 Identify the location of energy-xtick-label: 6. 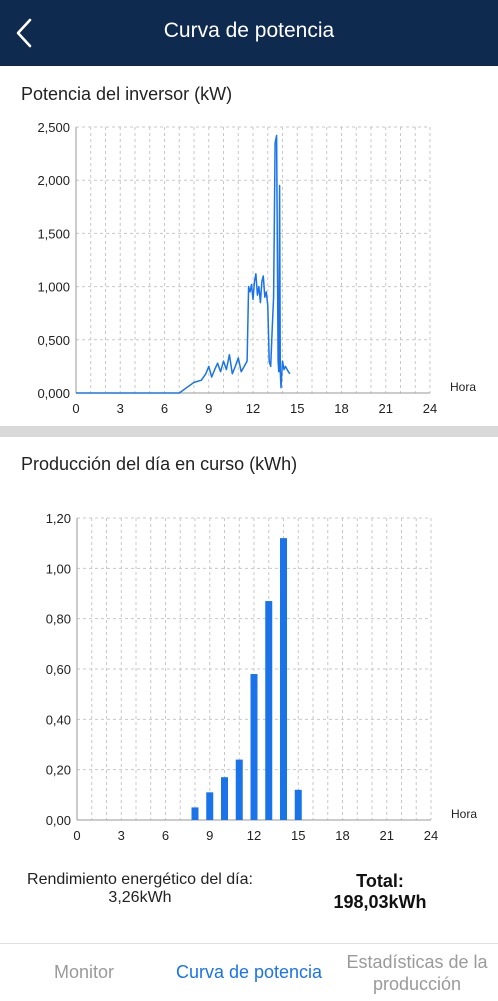
(165, 834).